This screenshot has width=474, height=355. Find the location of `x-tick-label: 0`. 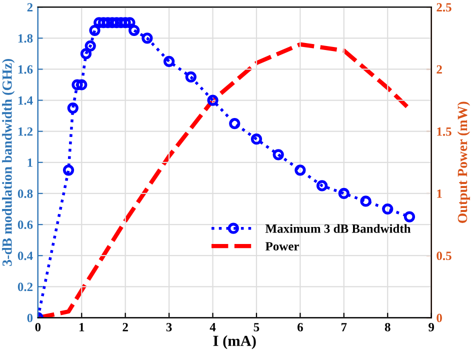

x-tick-label: 0 is located at coordinates (38, 327).